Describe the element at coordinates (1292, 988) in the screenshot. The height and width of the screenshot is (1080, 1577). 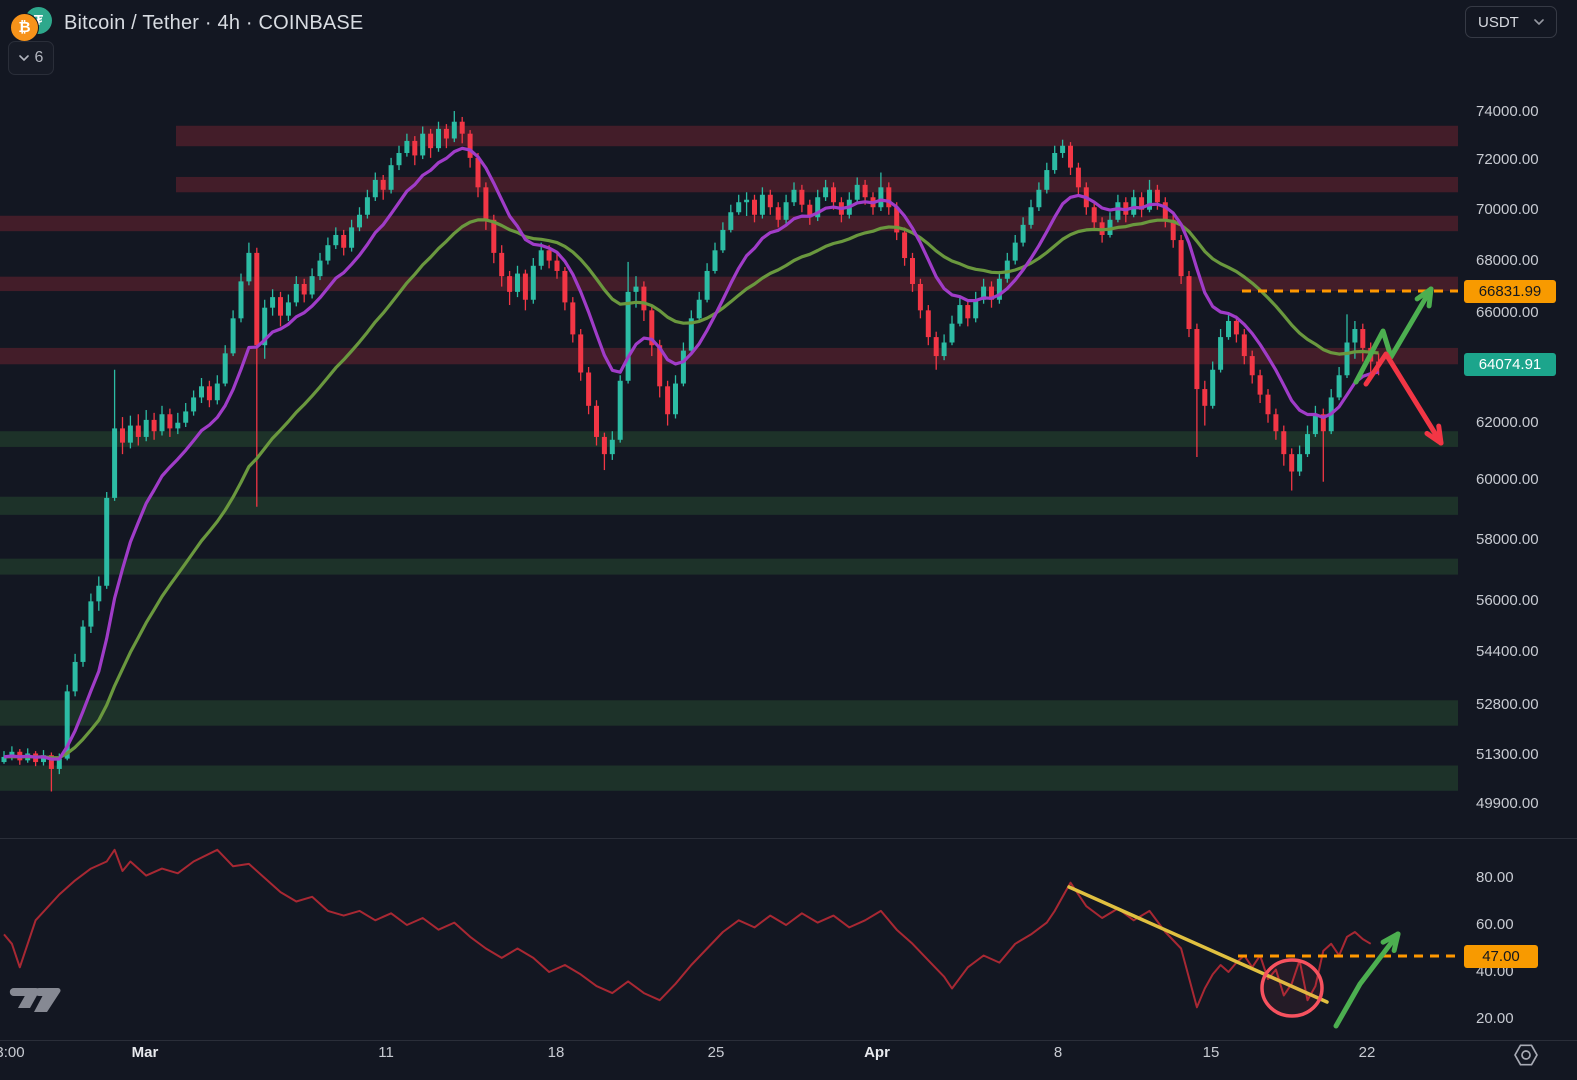
I see `drawn-circle` at that location.